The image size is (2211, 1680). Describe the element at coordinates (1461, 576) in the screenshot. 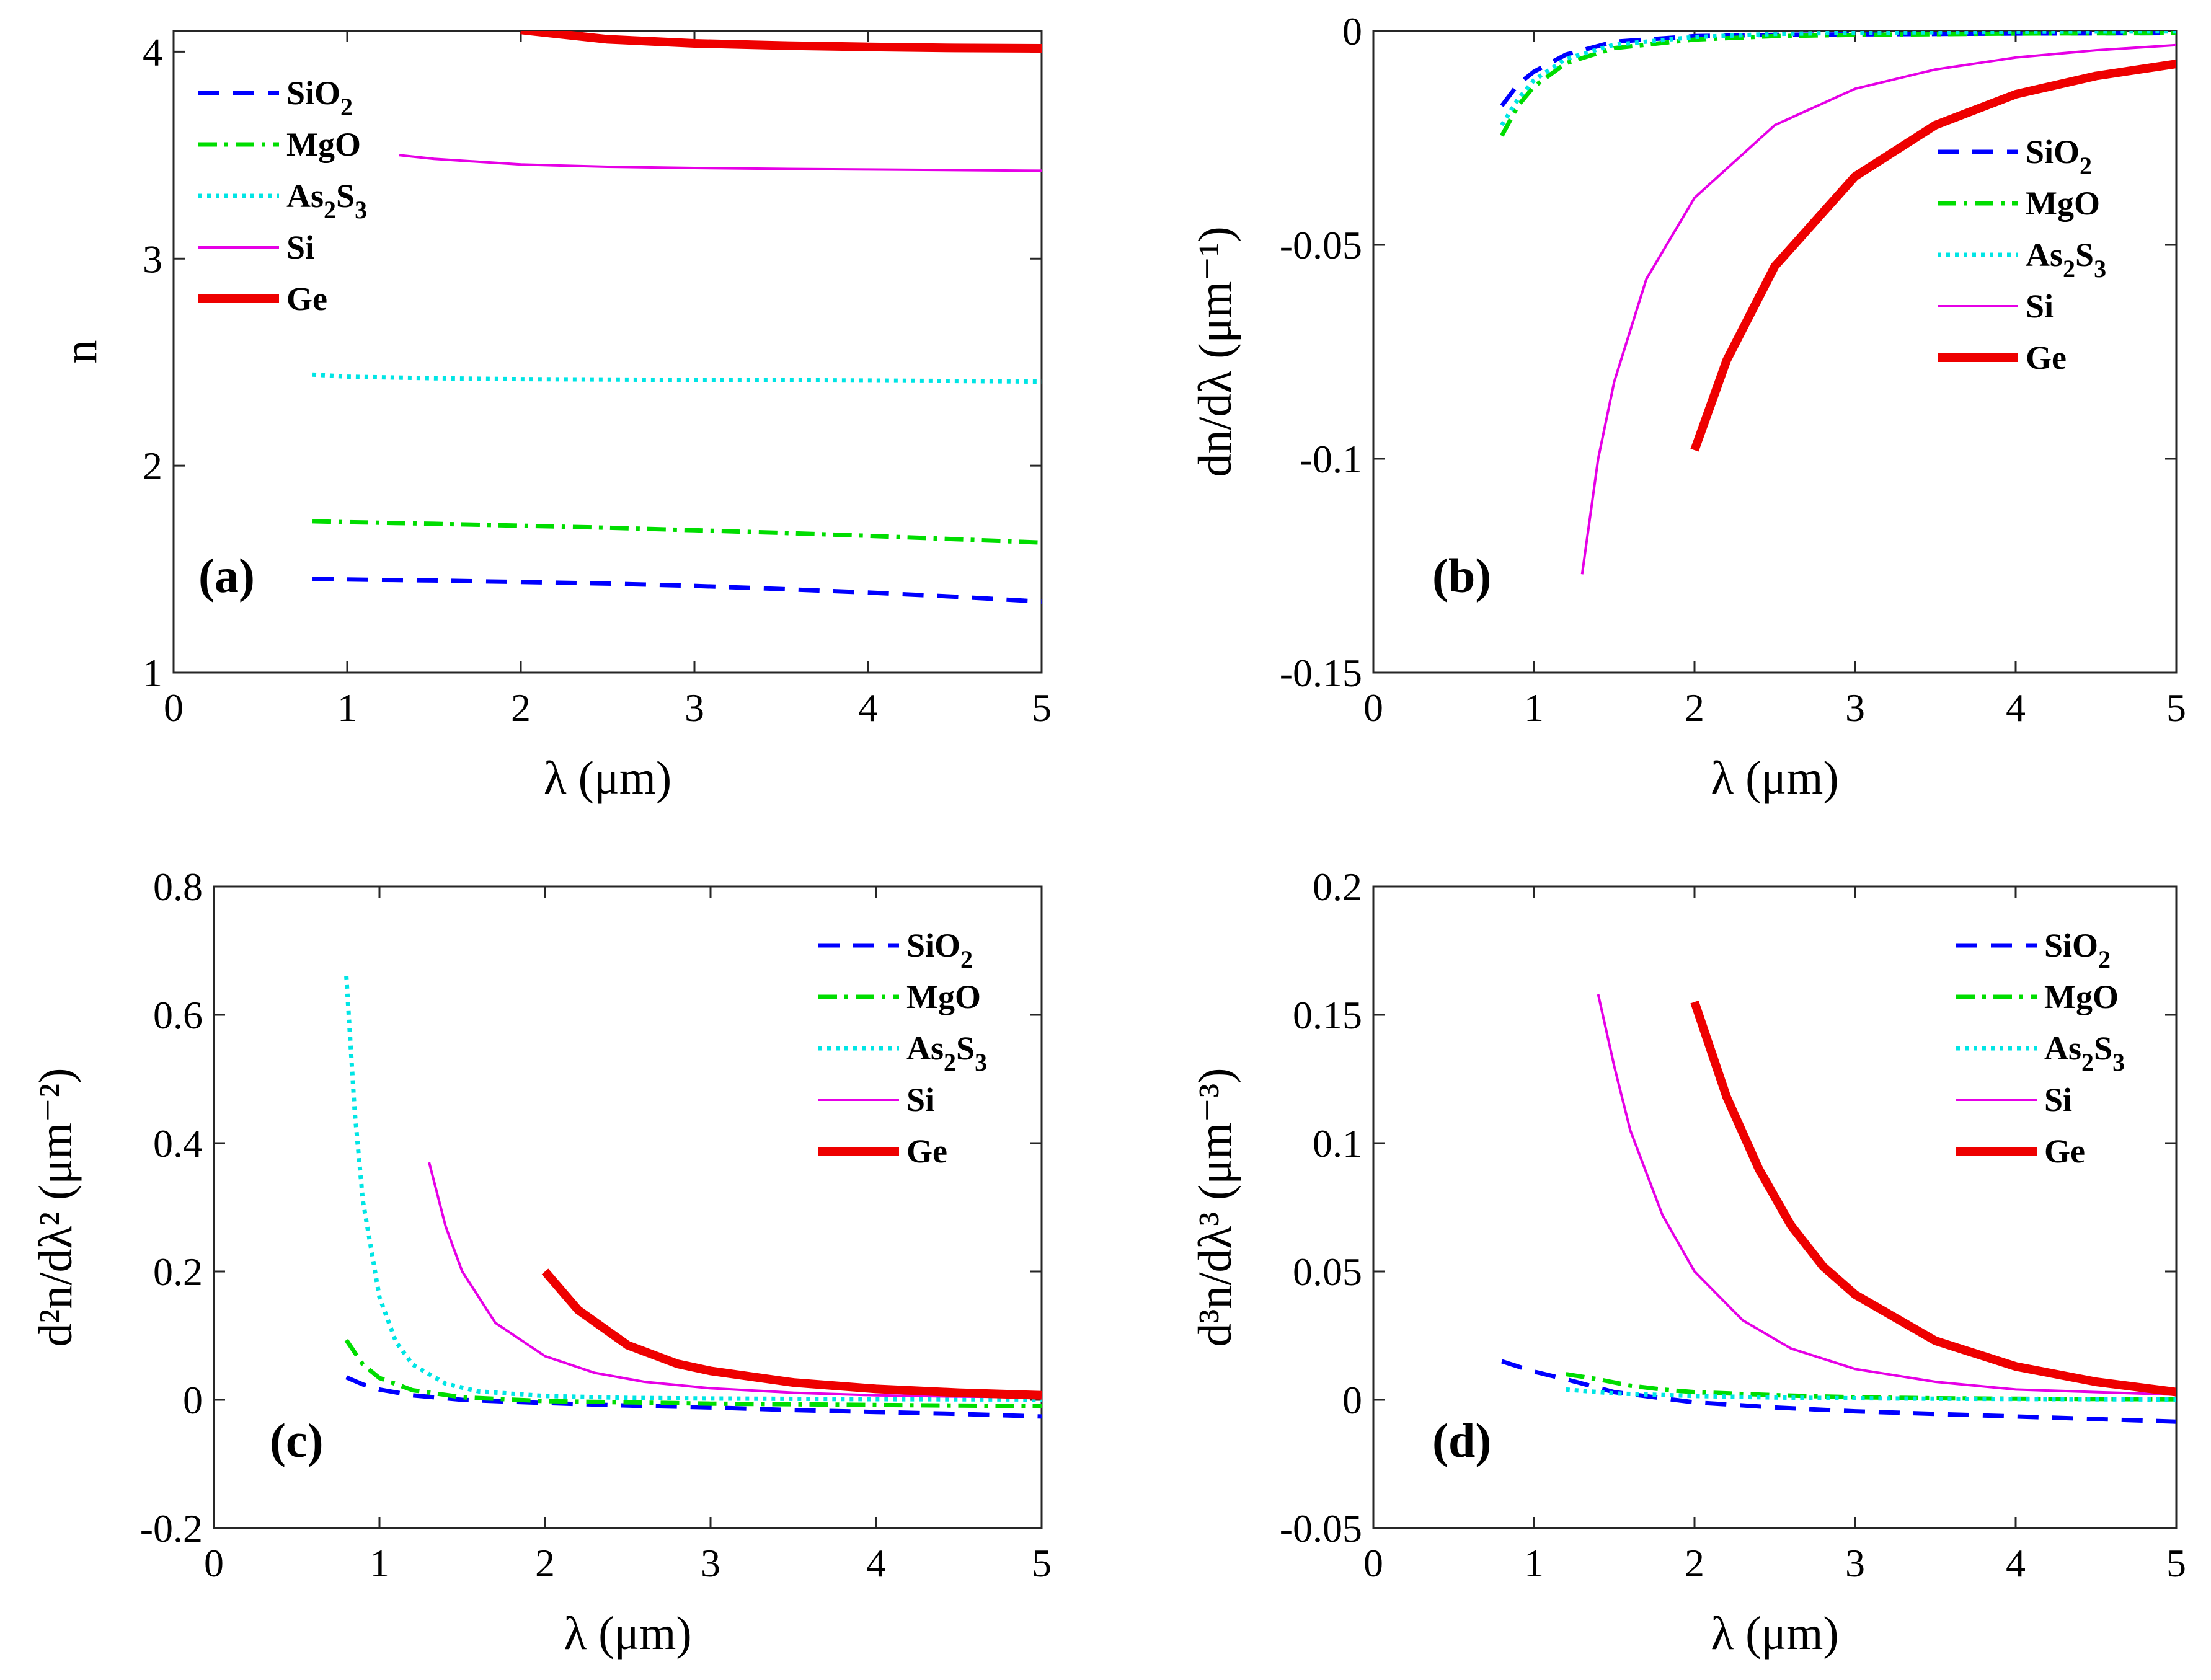

I see `panel-label: (b)` at that location.